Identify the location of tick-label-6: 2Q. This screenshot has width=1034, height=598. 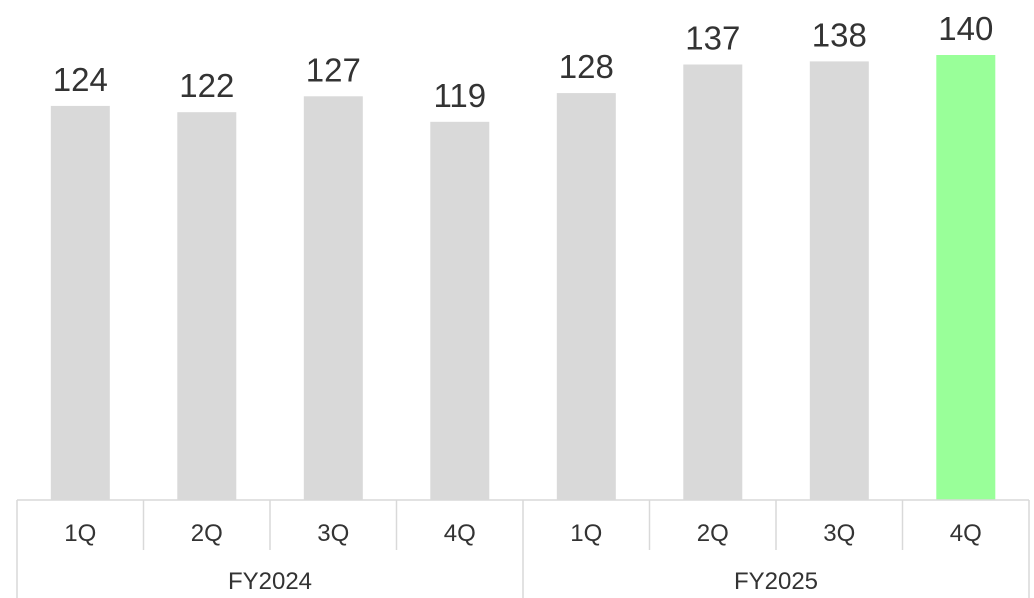
(713, 533).